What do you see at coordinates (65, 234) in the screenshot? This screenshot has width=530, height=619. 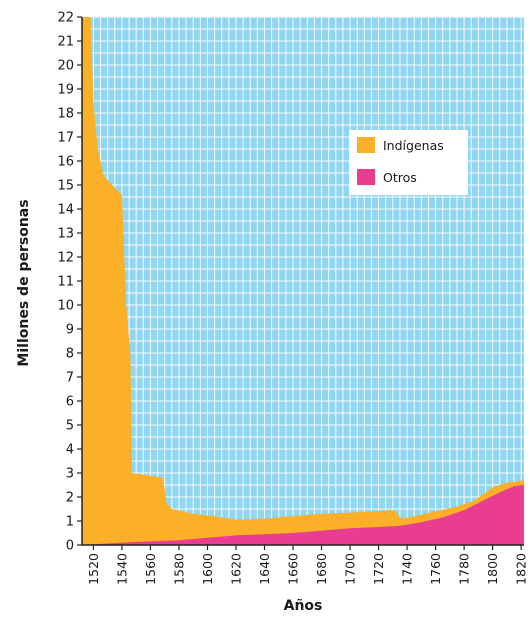 I see `y-tick-label: 13` at bounding box center [65, 234].